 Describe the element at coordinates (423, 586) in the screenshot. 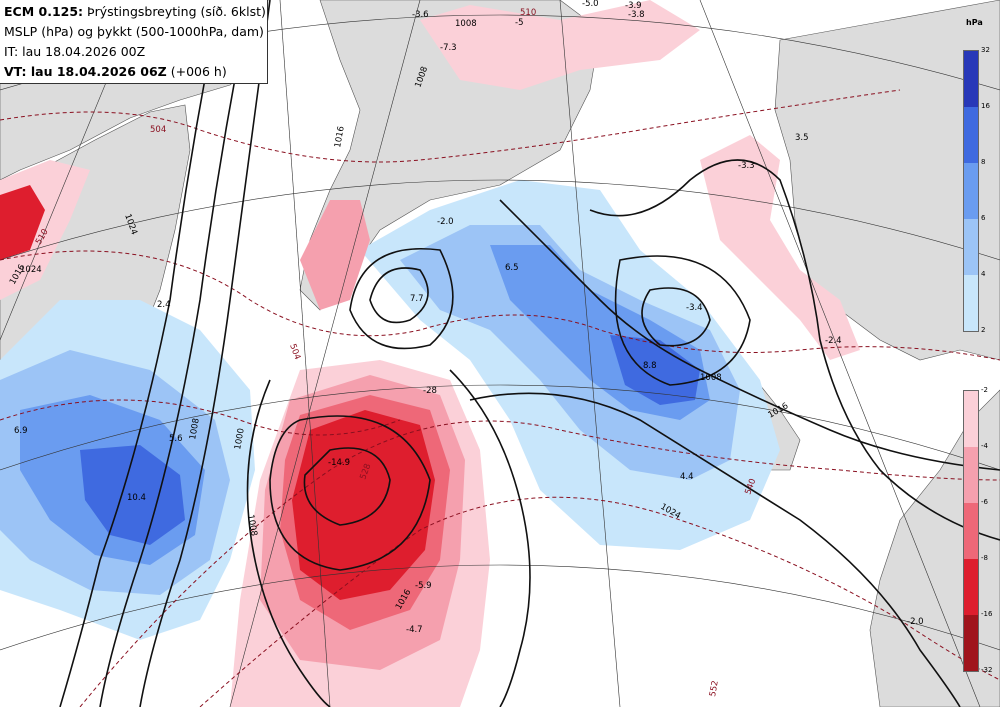

I see `value-label: -5.9` at that location.